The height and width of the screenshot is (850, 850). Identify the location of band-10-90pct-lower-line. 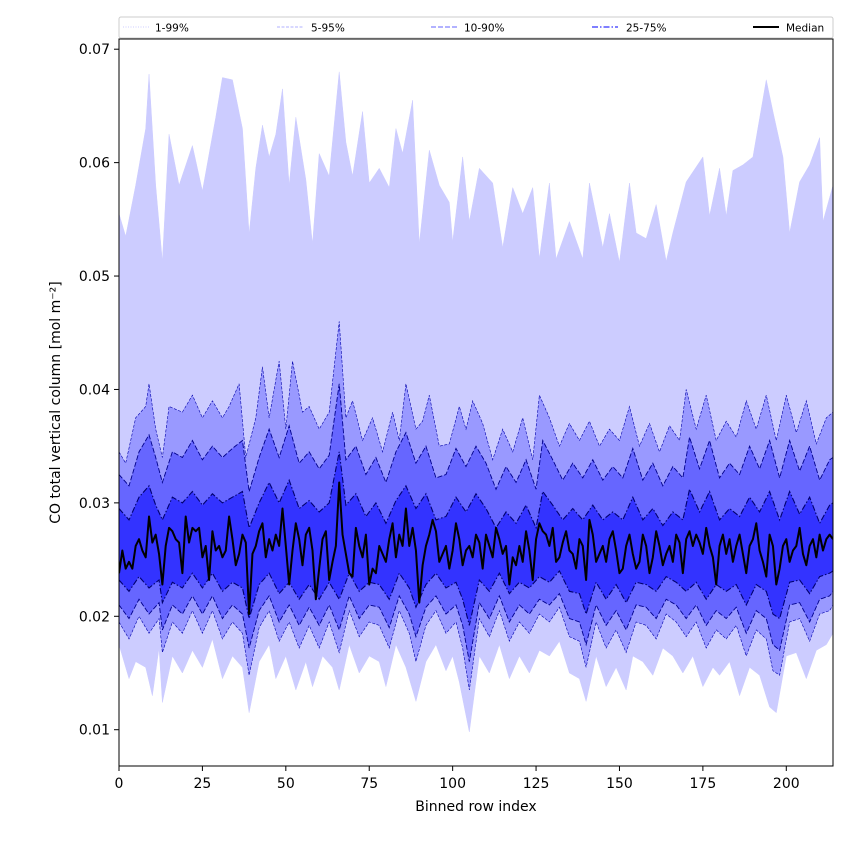
(476, 626).